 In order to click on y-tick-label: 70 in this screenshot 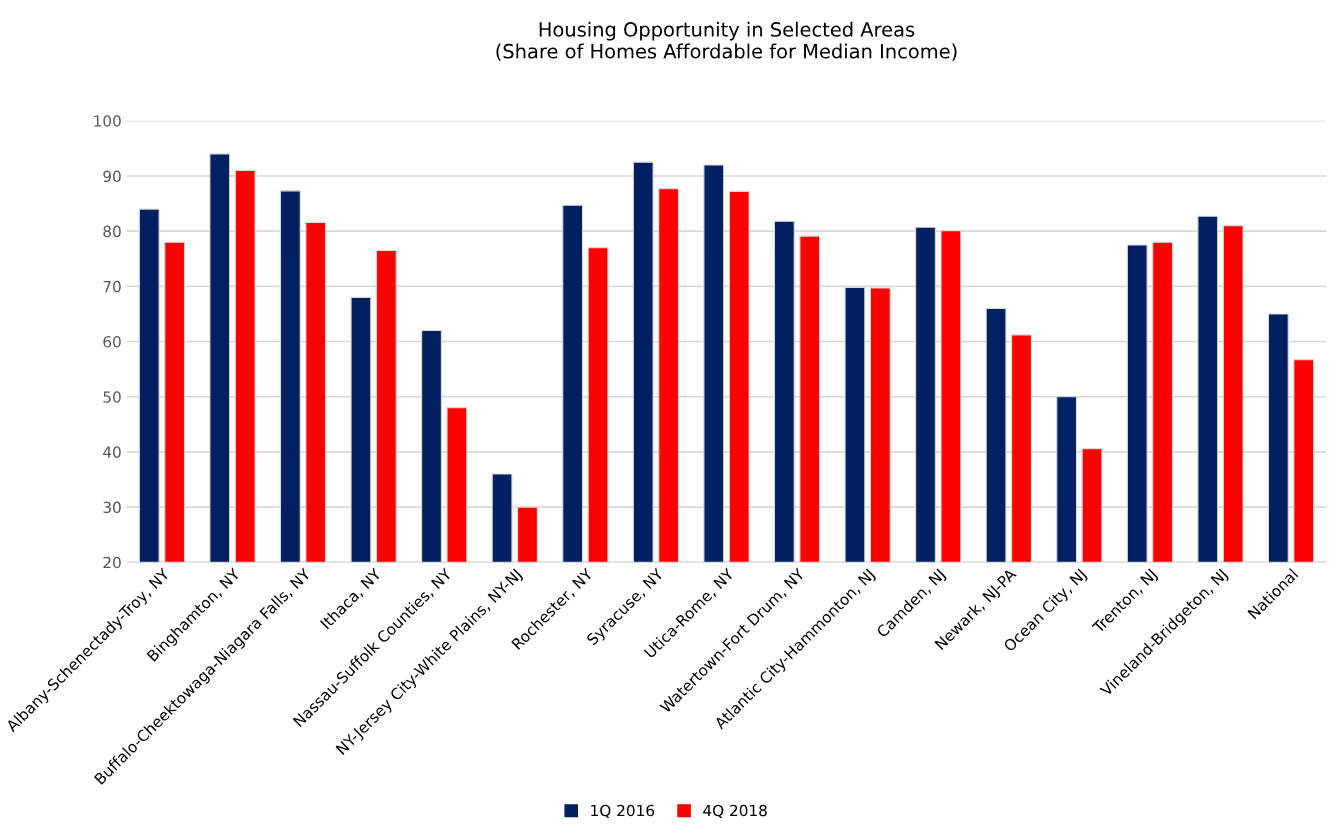, I will do `click(112, 286)`.